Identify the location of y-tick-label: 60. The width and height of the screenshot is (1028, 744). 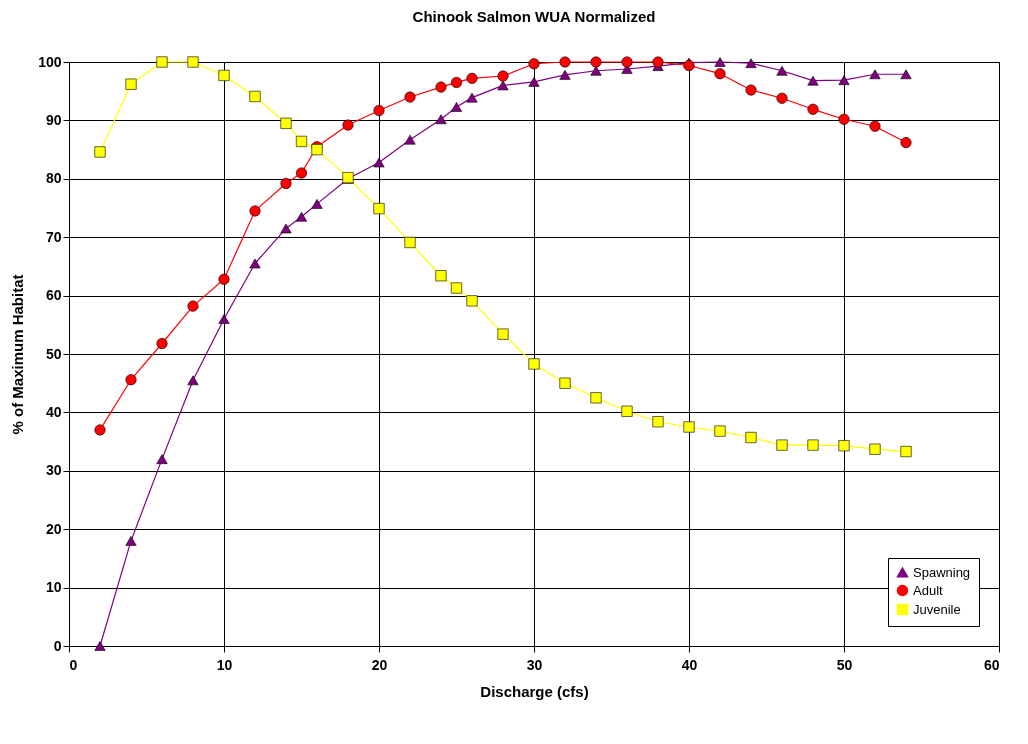
(53, 295).